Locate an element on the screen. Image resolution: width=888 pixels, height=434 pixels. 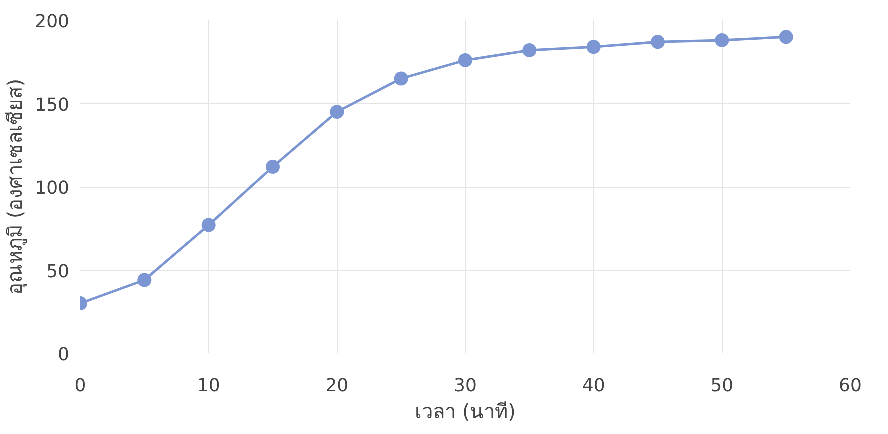
y-tick-label: 150 is located at coordinates (52, 105).